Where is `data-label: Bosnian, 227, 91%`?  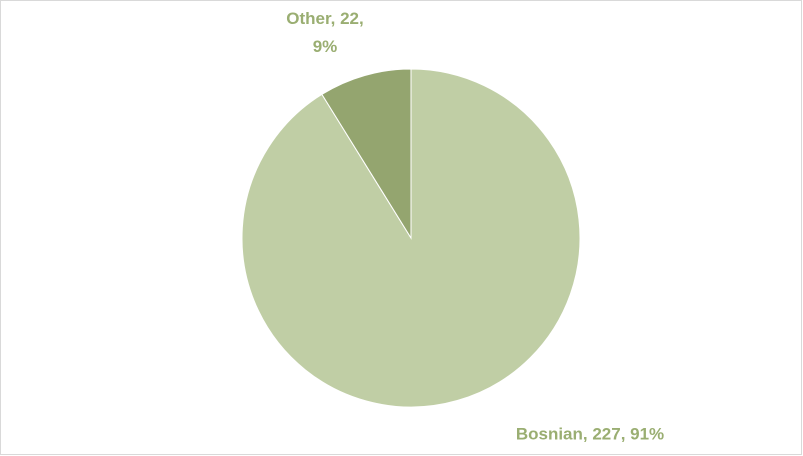
data-label: Bosnian, 227, 91% is located at coordinates (590, 433).